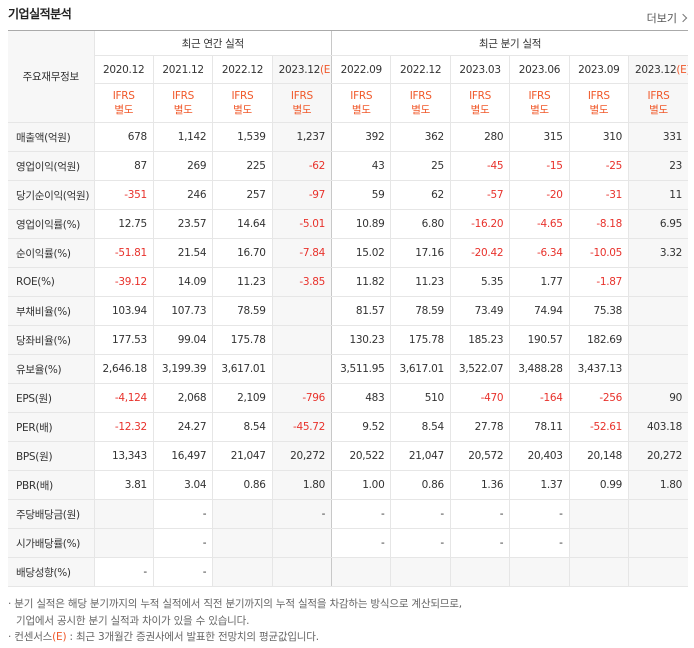 This screenshot has height=648, width=694. I want to click on cell: -470, so click(479, 398).